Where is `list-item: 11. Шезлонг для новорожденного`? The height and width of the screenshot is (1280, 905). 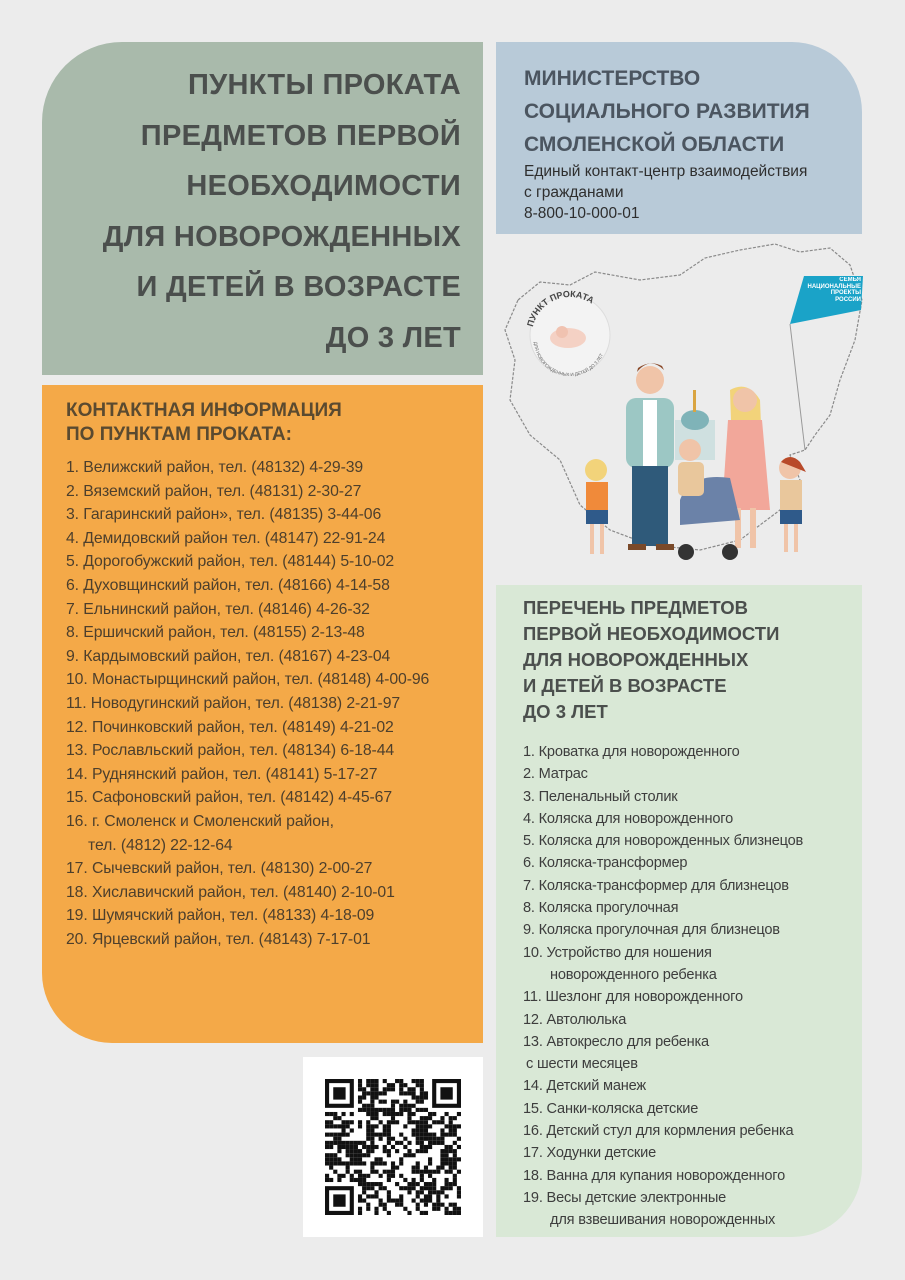
list-item: 11. Шезлонг для новорожденного is located at coordinates (688, 997).